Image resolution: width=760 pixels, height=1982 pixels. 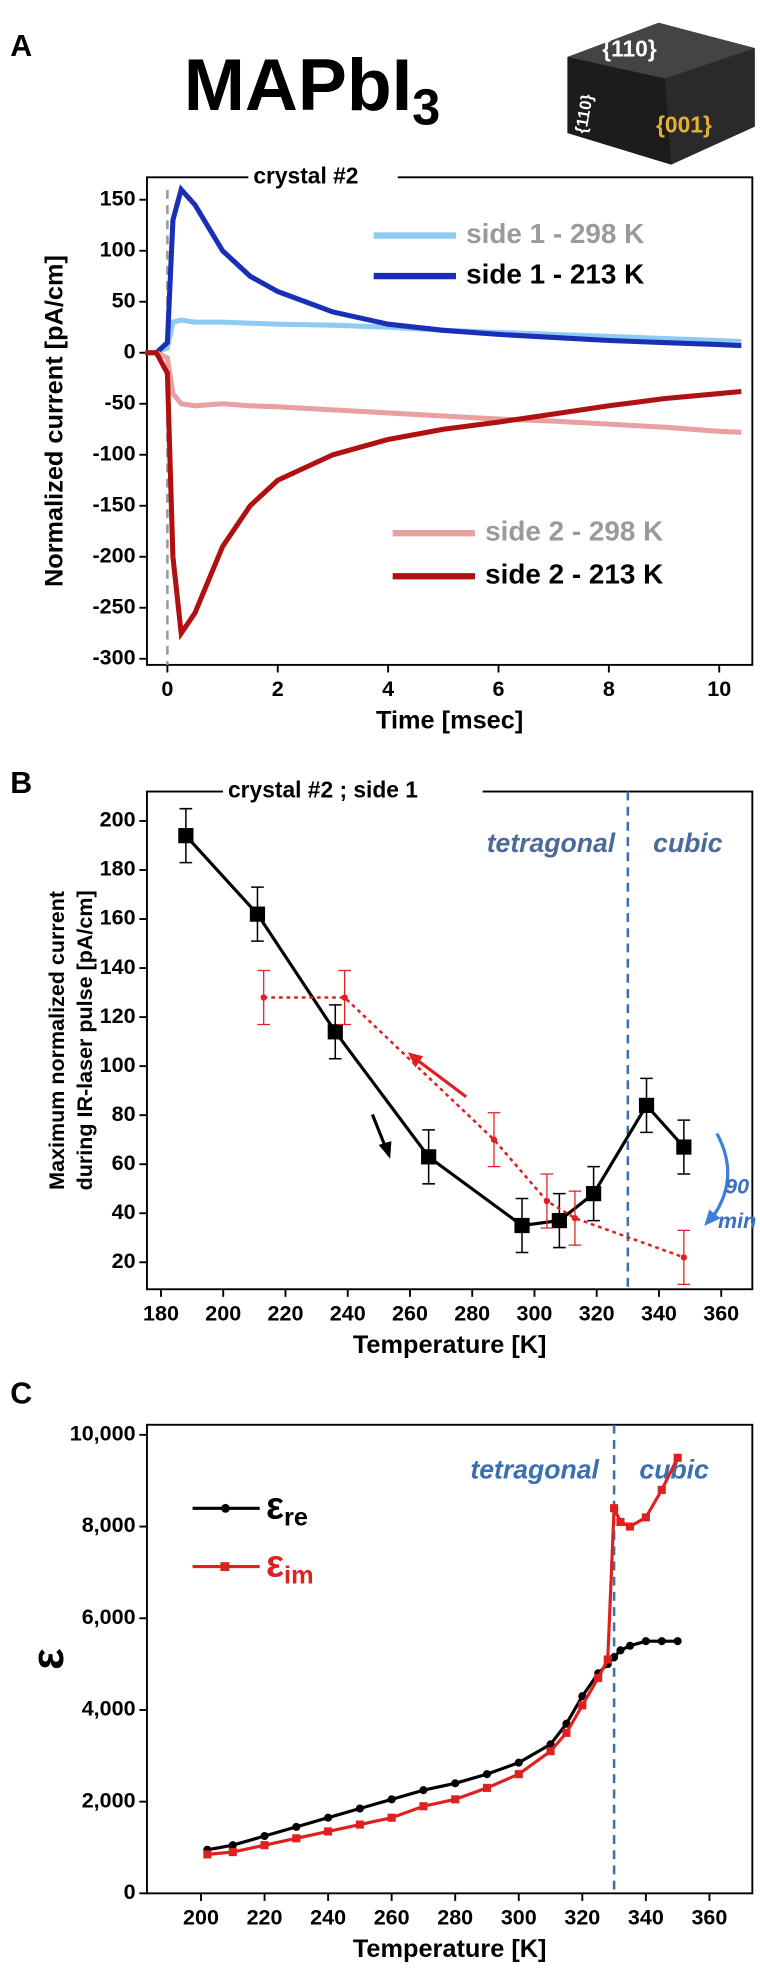 I want to click on y-tick-label: 50, so click(x=124, y=300).